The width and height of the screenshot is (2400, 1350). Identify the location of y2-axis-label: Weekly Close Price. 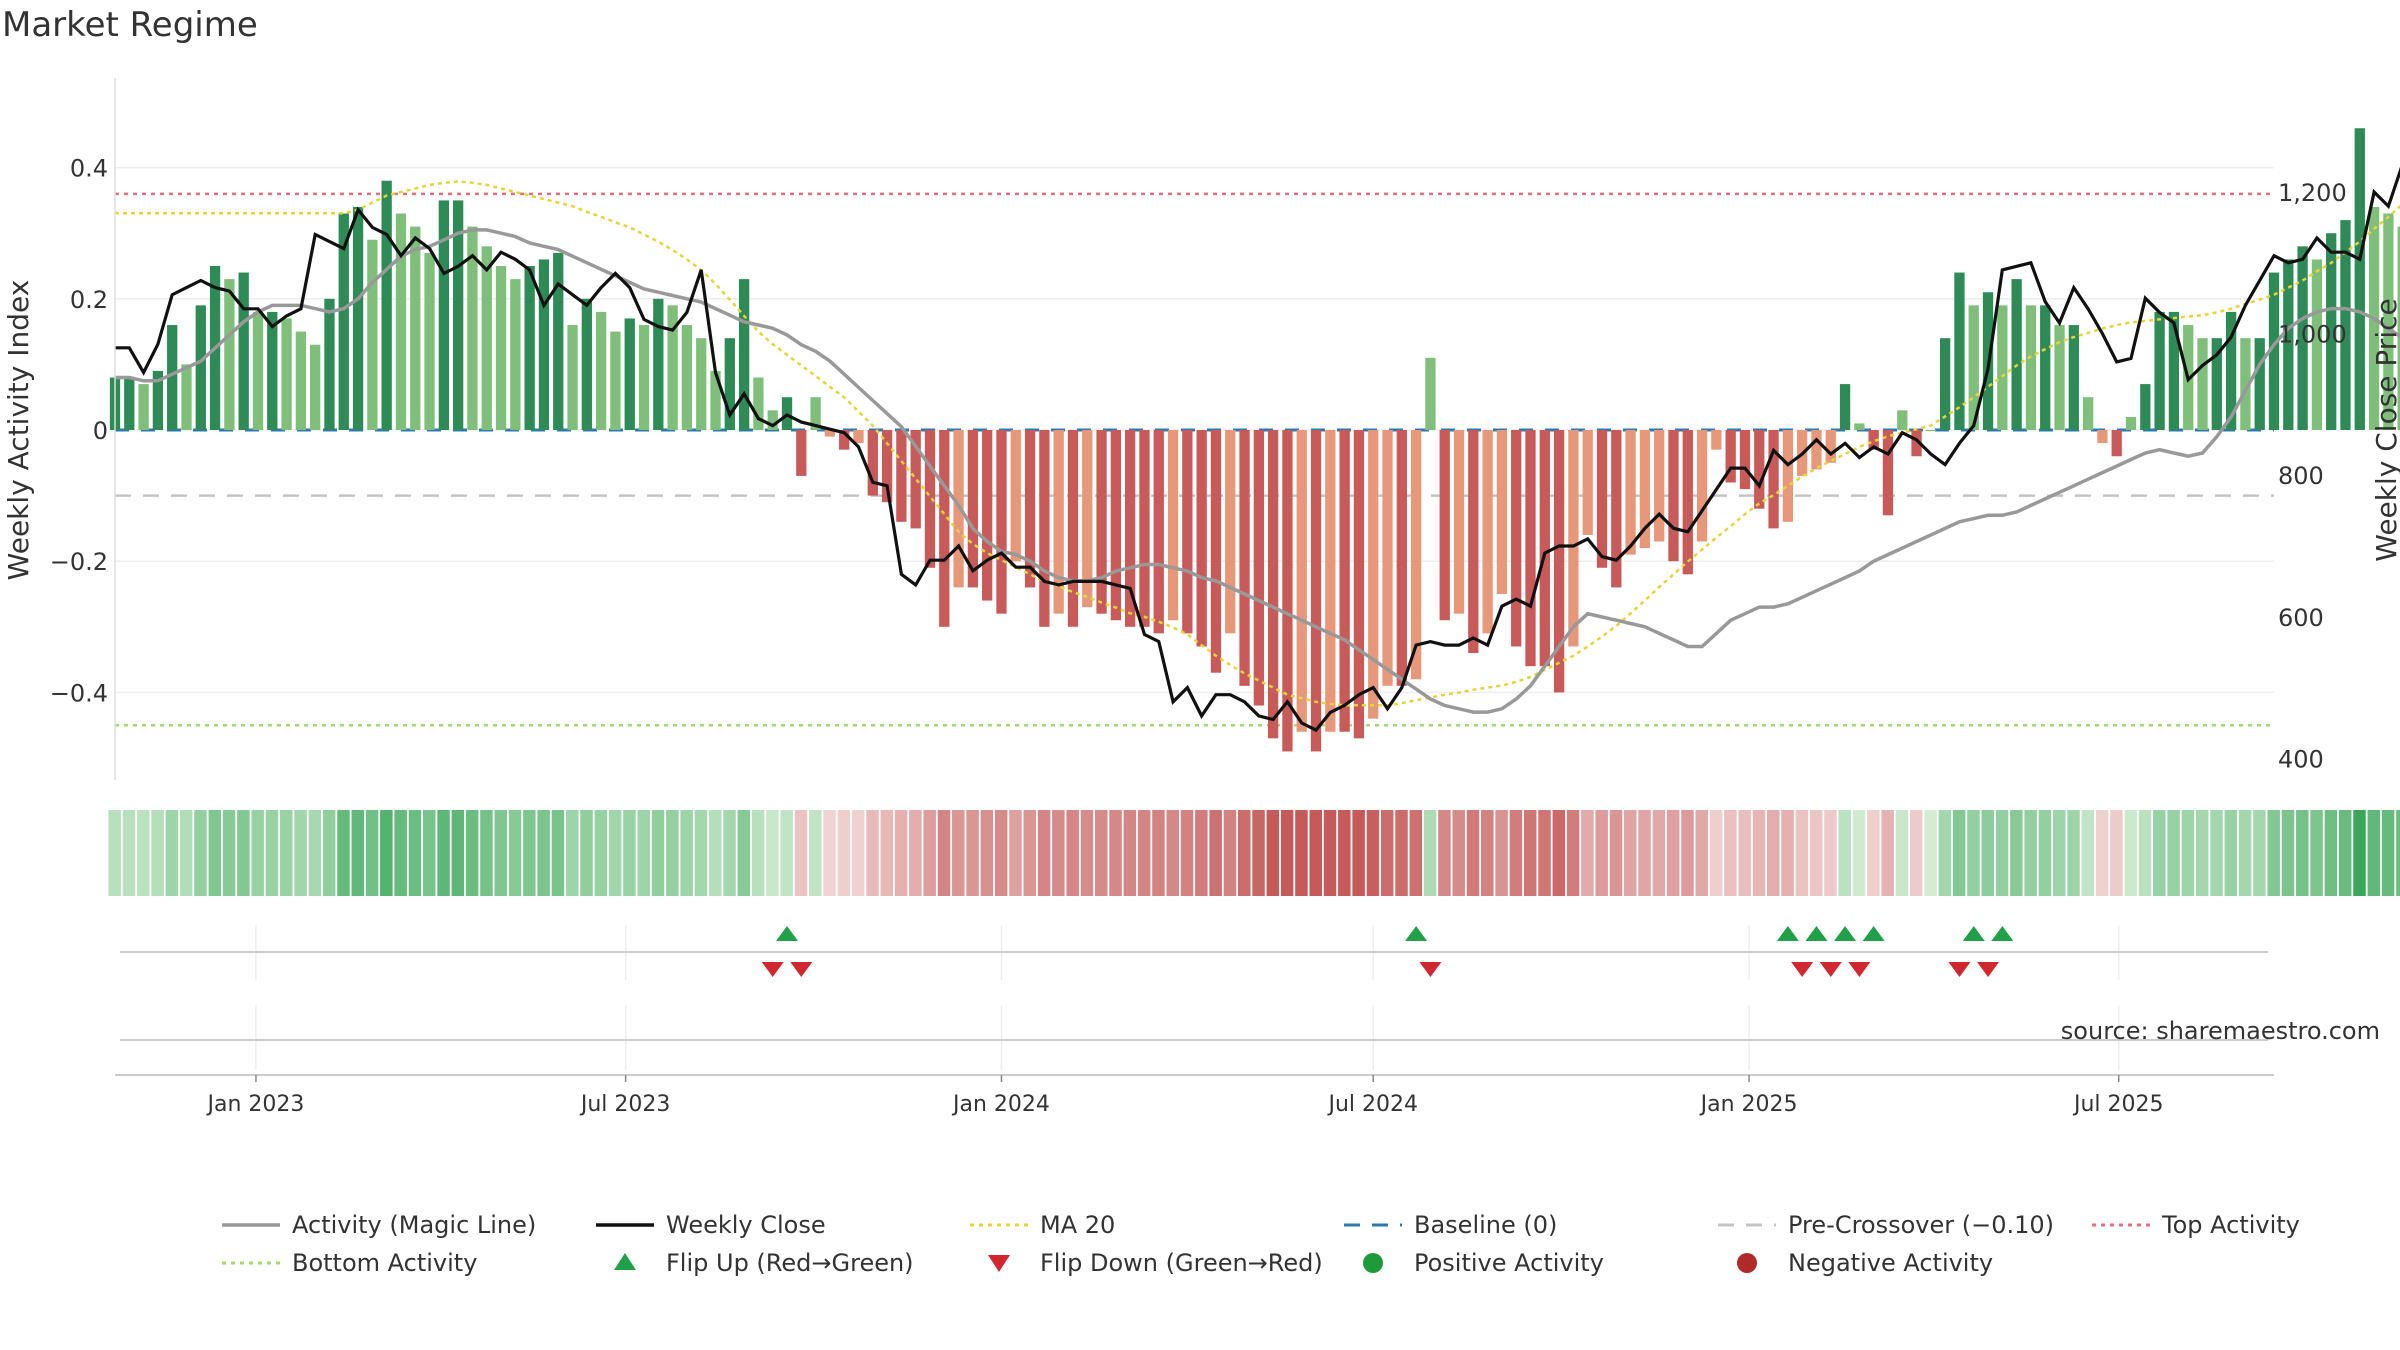
(2385, 429).